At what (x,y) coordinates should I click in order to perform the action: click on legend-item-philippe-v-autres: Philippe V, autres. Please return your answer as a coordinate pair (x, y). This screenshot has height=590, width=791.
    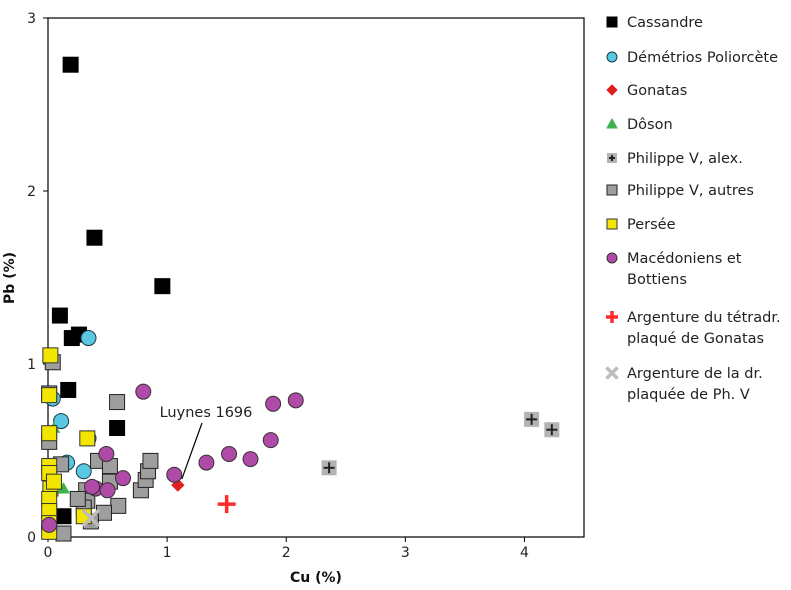
    Looking at the image, I should click on (680, 191).